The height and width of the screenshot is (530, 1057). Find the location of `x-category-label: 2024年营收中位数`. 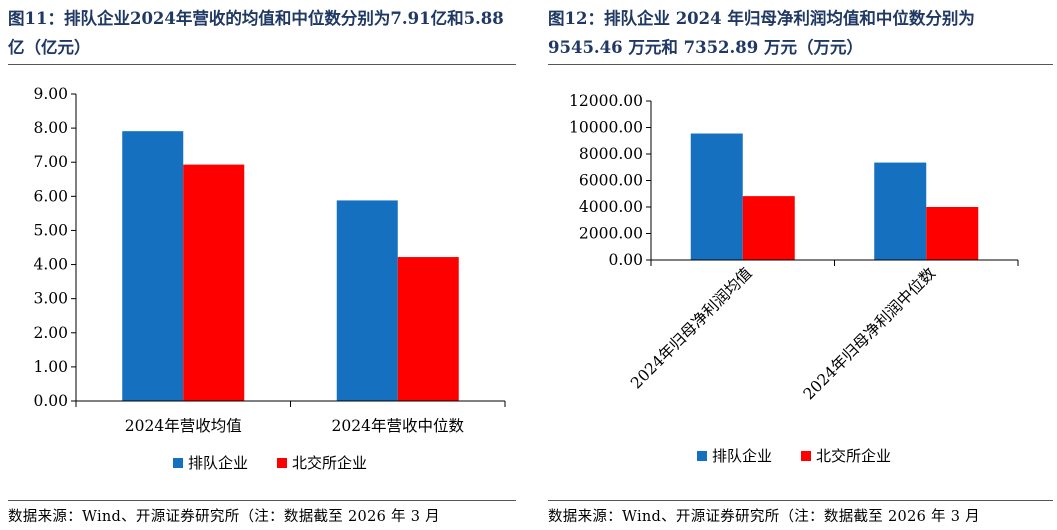

x-category-label: 2024年营收中位数 is located at coordinates (398, 426).